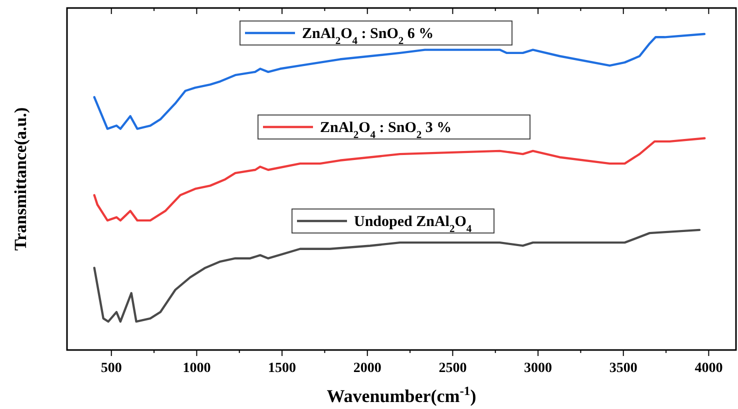  Describe the element at coordinates (386, 130) in the screenshot. I see `legend-label: ZnAl$_{2}$O$_{4}$ : SnO$_{2}$ 3 %` at that location.